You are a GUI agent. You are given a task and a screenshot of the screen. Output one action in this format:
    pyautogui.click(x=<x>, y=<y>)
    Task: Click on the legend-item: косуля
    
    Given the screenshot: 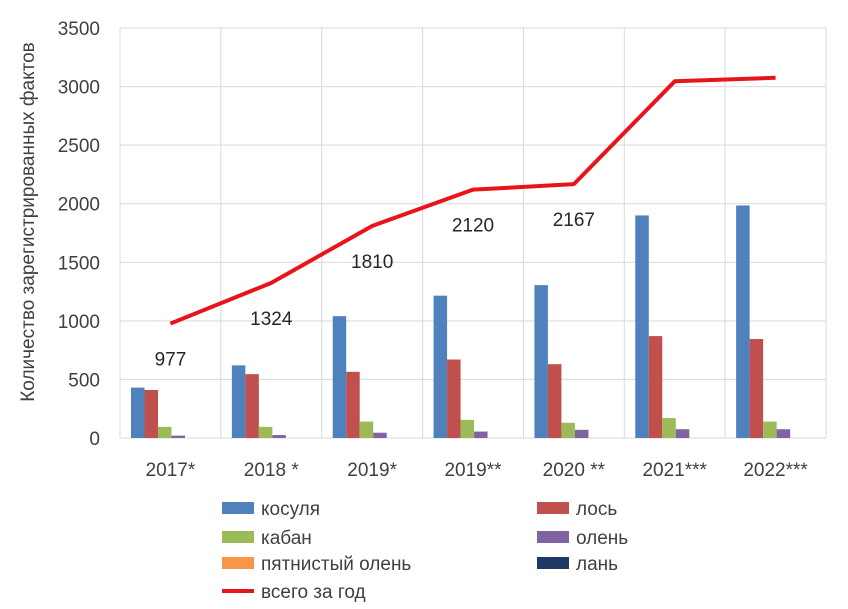 What is the action you would take?
    pyautogui.click(x=271, y=509)
    